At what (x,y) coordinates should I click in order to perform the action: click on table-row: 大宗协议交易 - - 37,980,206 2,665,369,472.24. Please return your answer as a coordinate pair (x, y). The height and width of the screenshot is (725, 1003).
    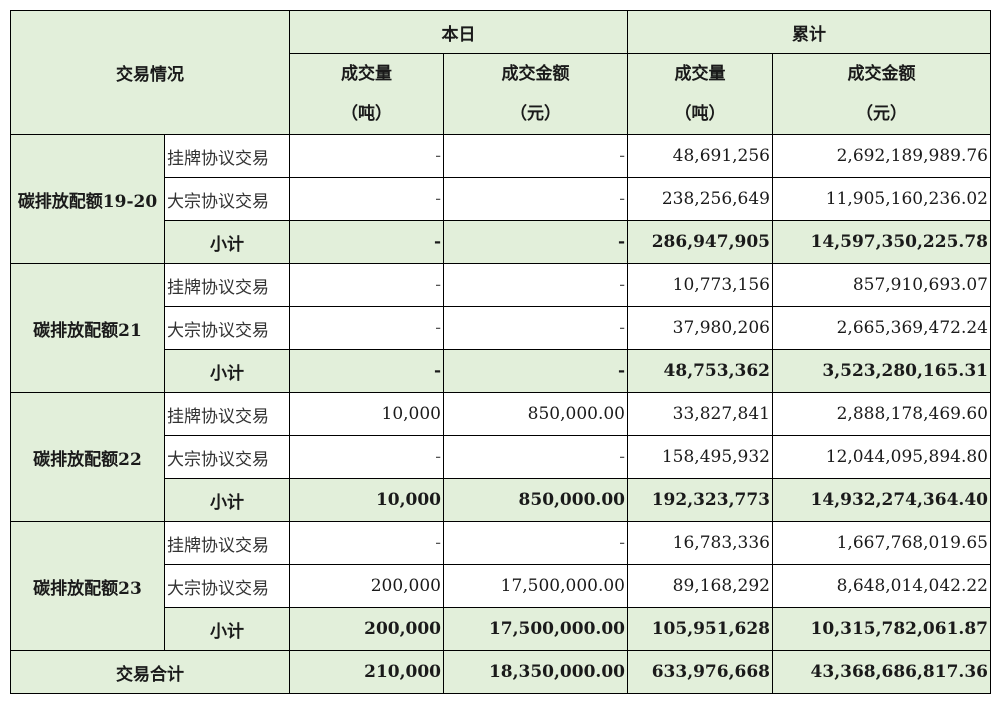
    Looking at the image, I should click on (501, 328).